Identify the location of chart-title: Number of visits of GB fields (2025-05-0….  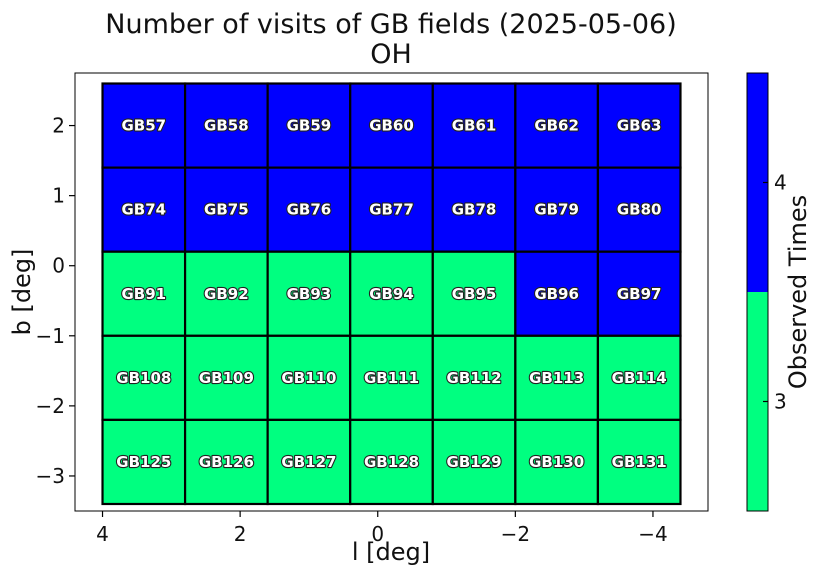
(390, 24).